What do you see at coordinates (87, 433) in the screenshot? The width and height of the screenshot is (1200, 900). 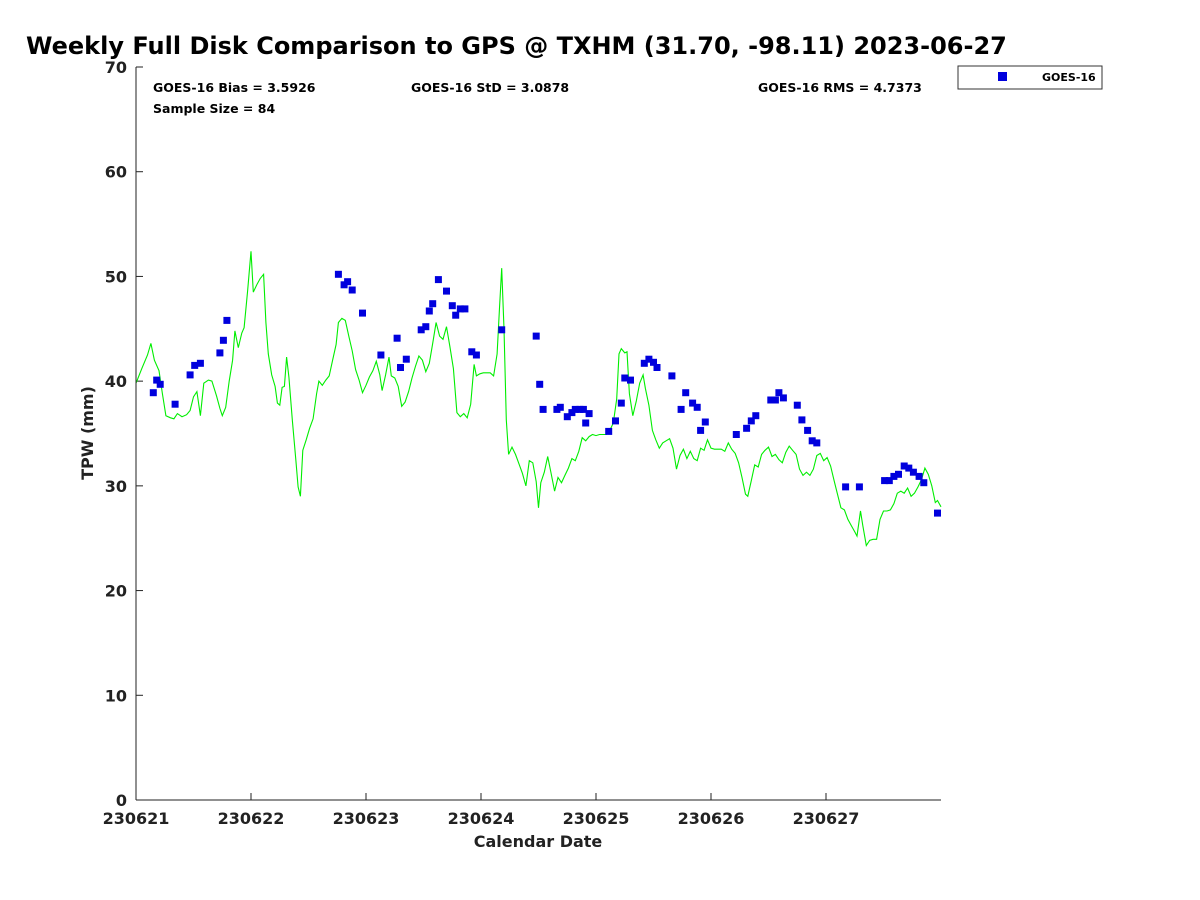 I see `y-axis-label: TPW (mm)` at bounding box center [87, 433].